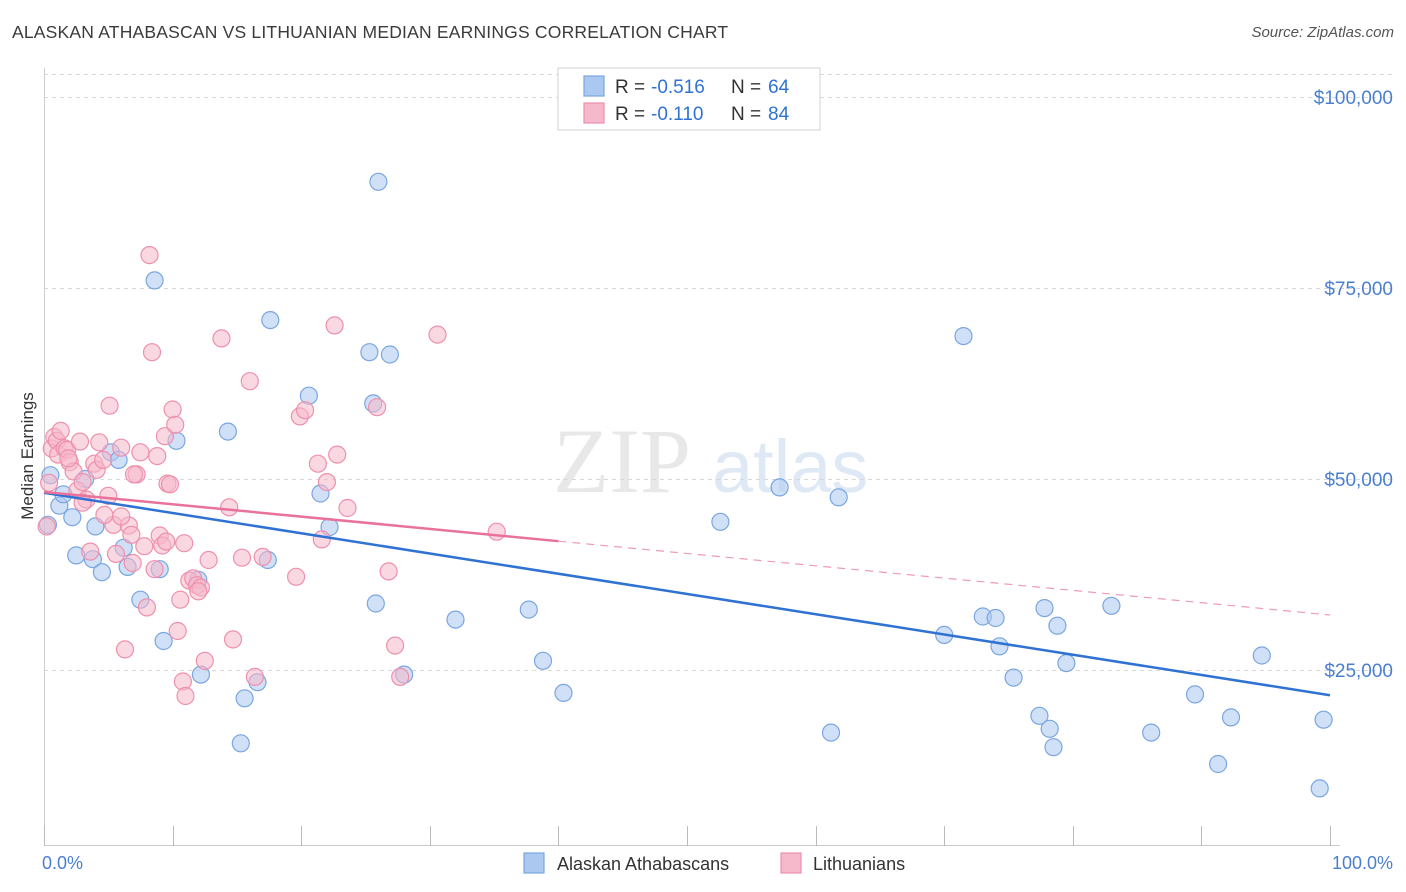  Describe the element at coordinates (1353, 385) in the screenshot. I see `y-axis-tick-labels: $100,000 $75,000 $50,000 $25,000` at that location.